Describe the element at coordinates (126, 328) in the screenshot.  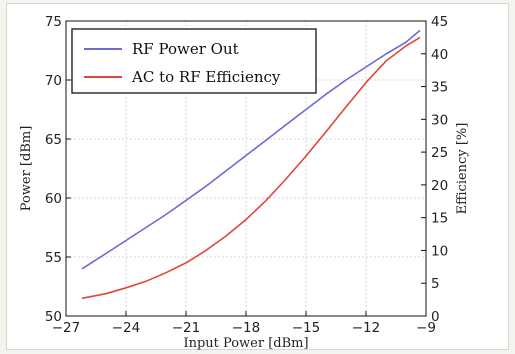
I see `x-tick-label: −24` at that location.